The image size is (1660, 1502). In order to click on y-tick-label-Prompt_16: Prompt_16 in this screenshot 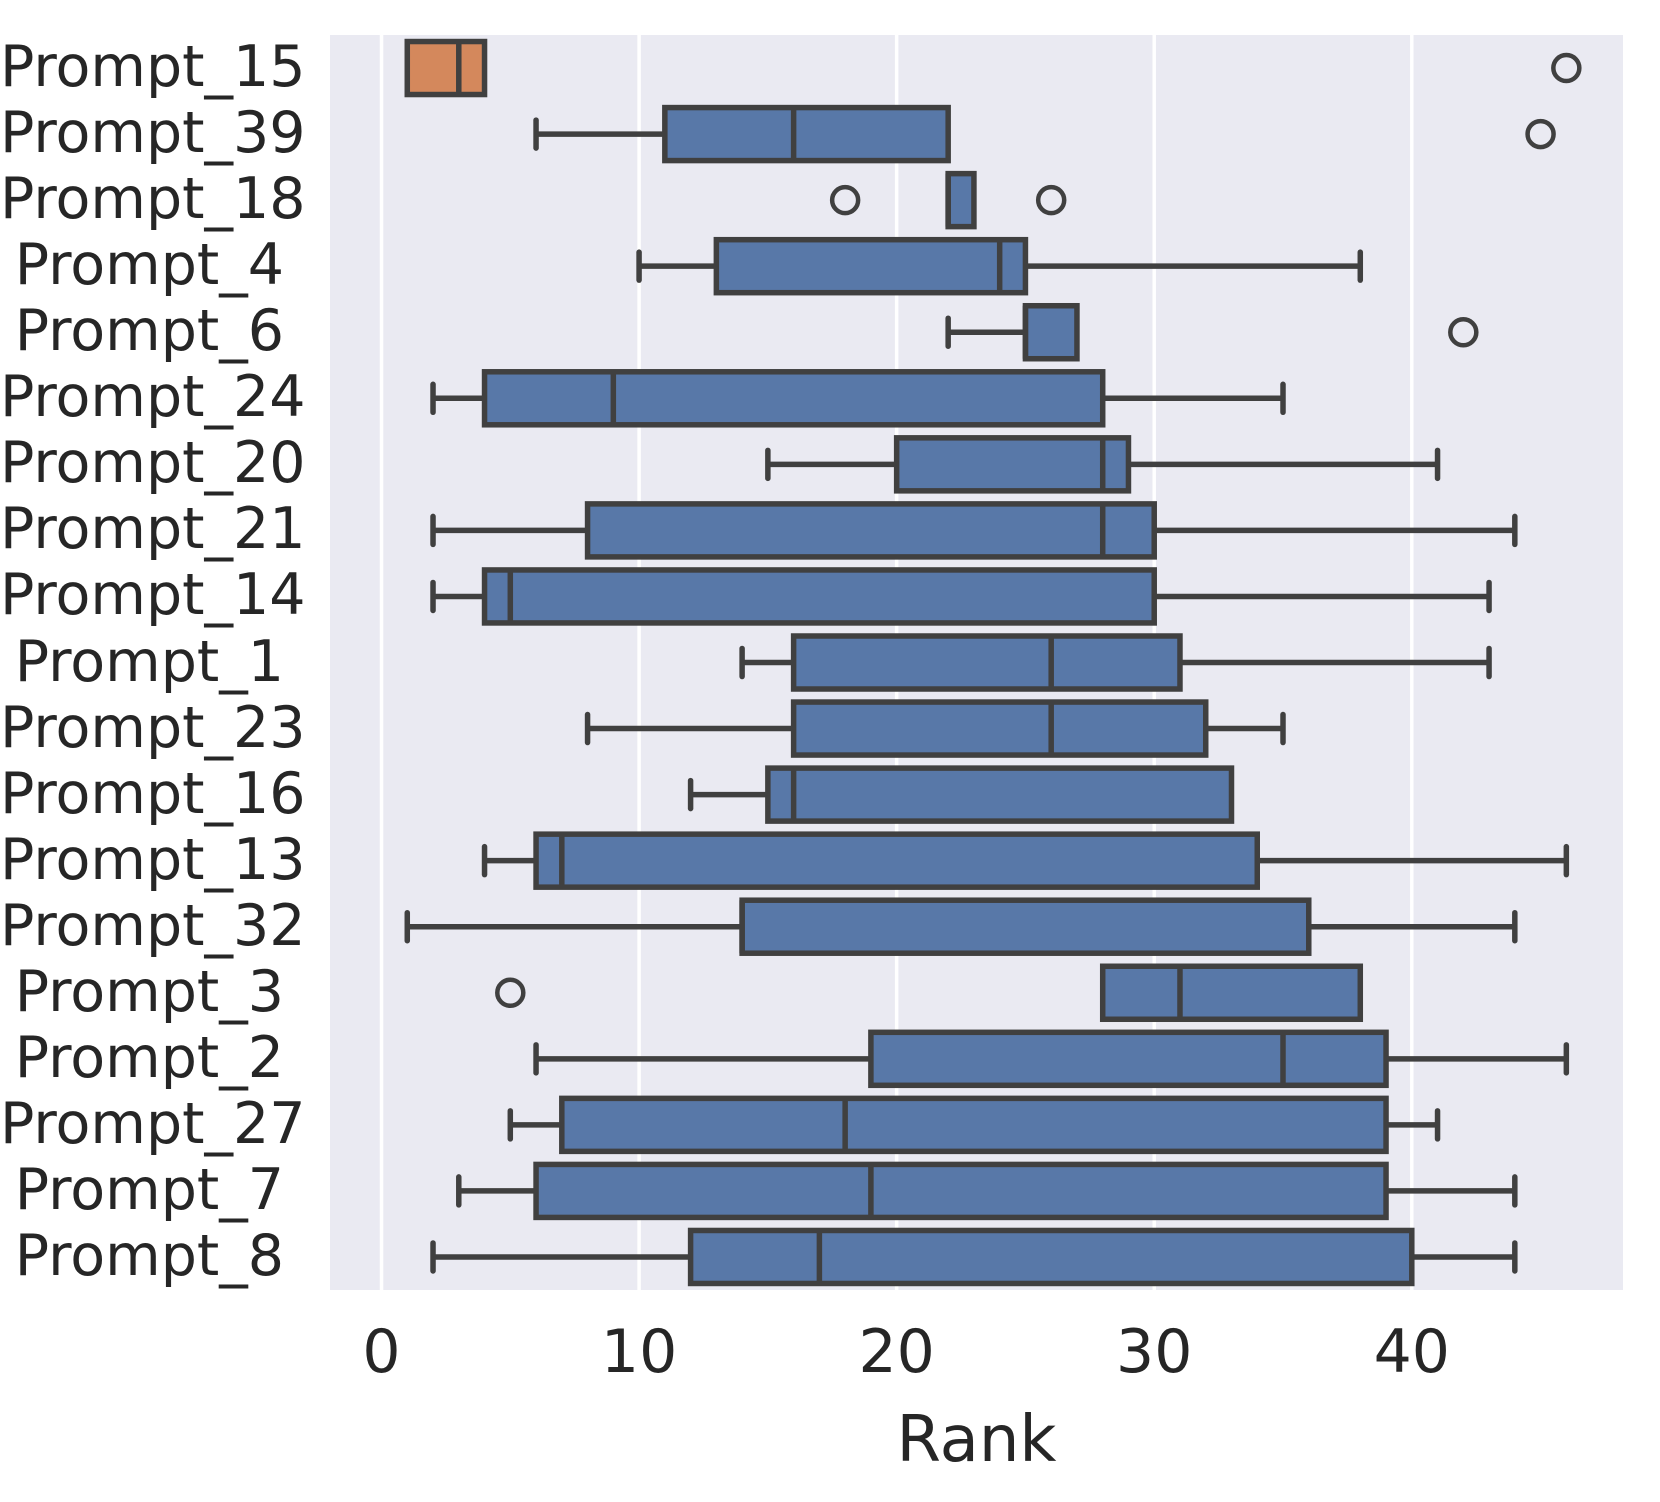, I will do `click(153, 793)`.